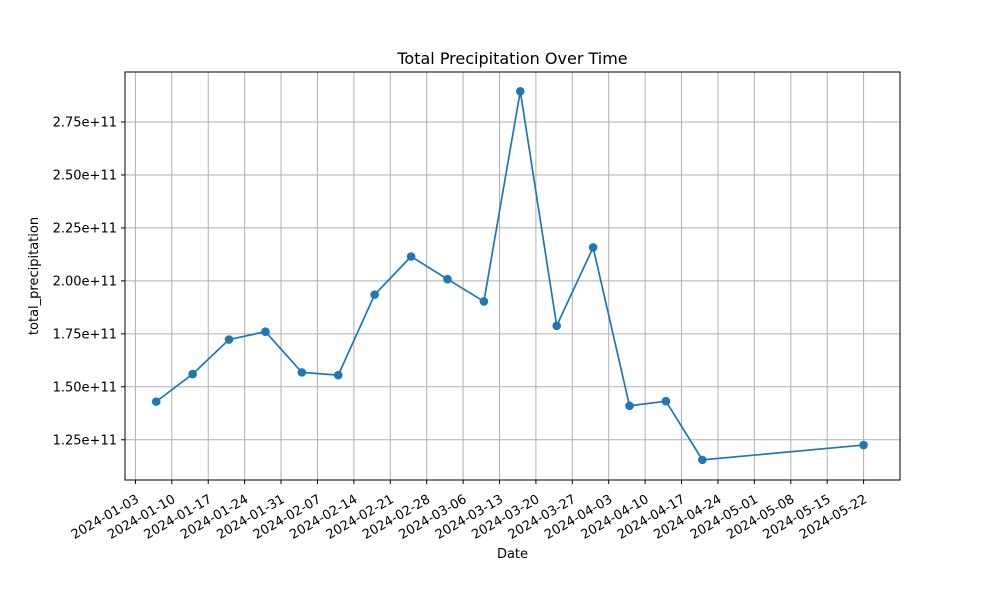 The image size is (1000, 600). I want to click on y-tick-label: 1.75e+11, so click(85, 334).